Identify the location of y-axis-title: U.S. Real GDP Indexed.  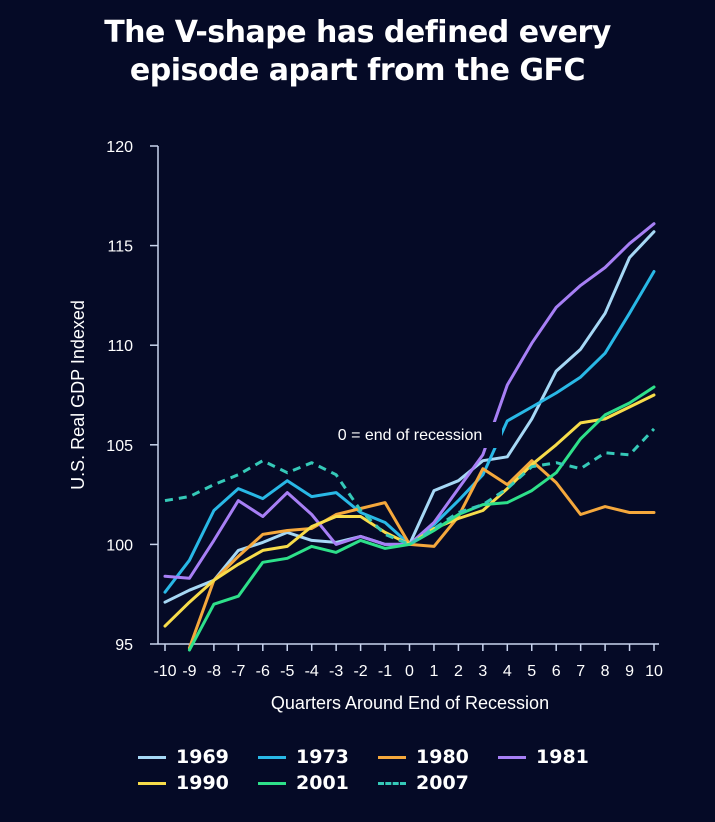
(78, 395).